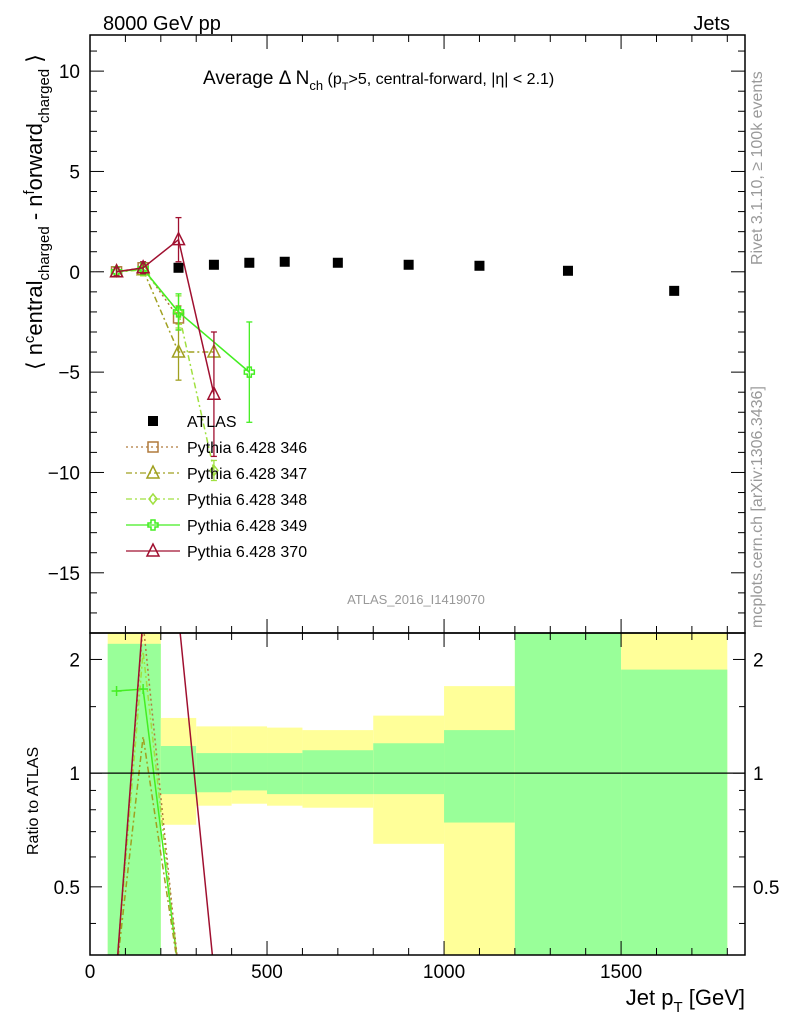 This screenshot has width=786, height=1024. I want to click on legend-item: ATLAS, so click(192, 422).